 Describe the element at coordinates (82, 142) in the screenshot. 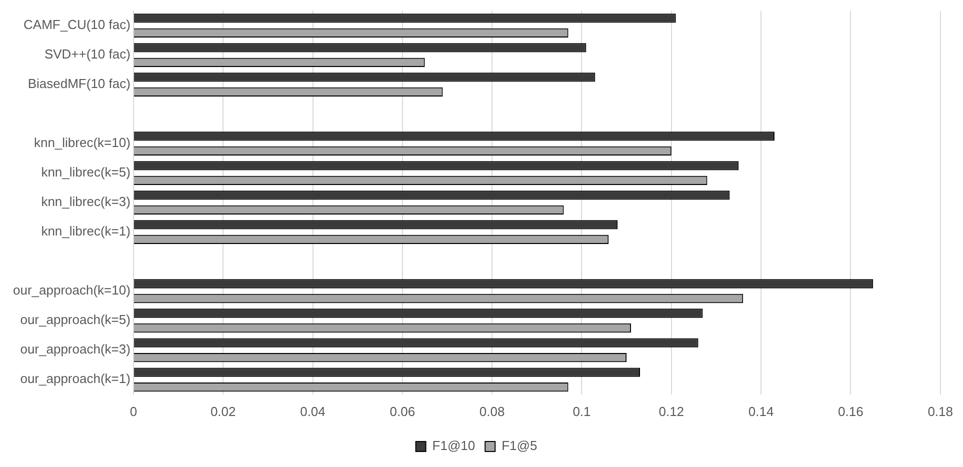

I see `y-tick-label: knn_librec(k=10)` at that location.